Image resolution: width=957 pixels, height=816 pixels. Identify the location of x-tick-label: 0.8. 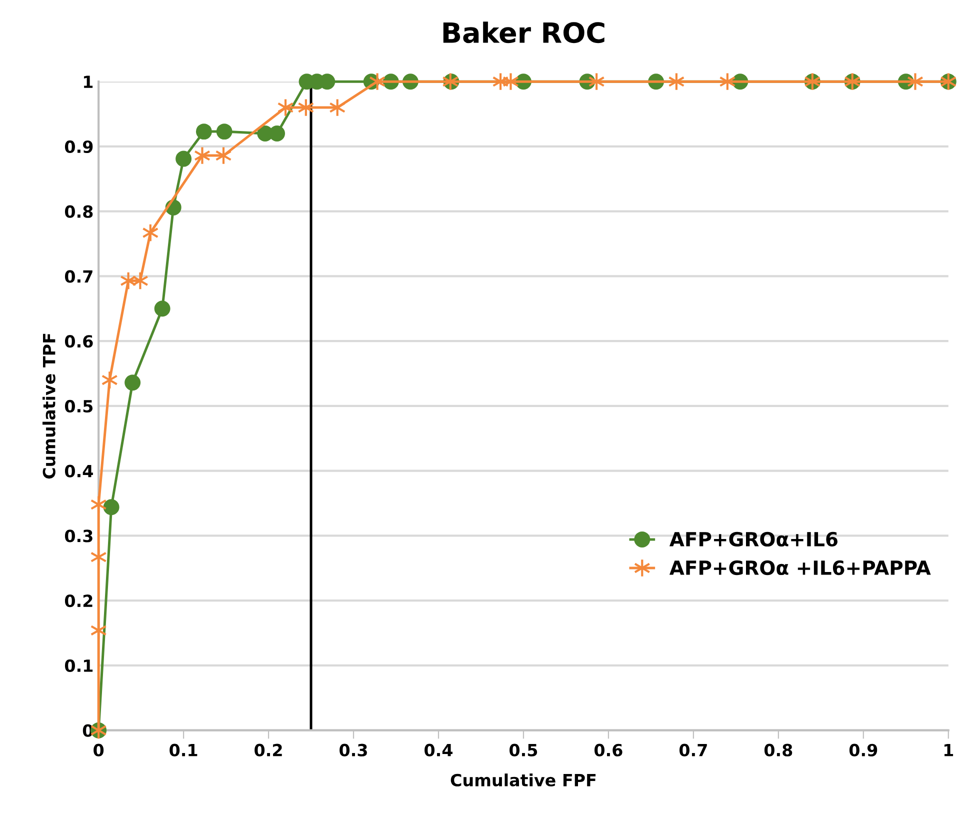
(778, 750).